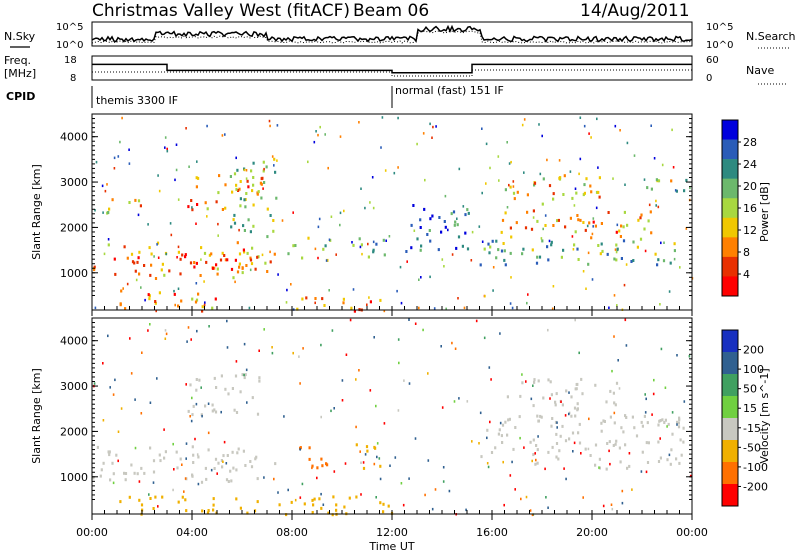  I want to click on freq-label-line1: Freq., so click(17, 60).